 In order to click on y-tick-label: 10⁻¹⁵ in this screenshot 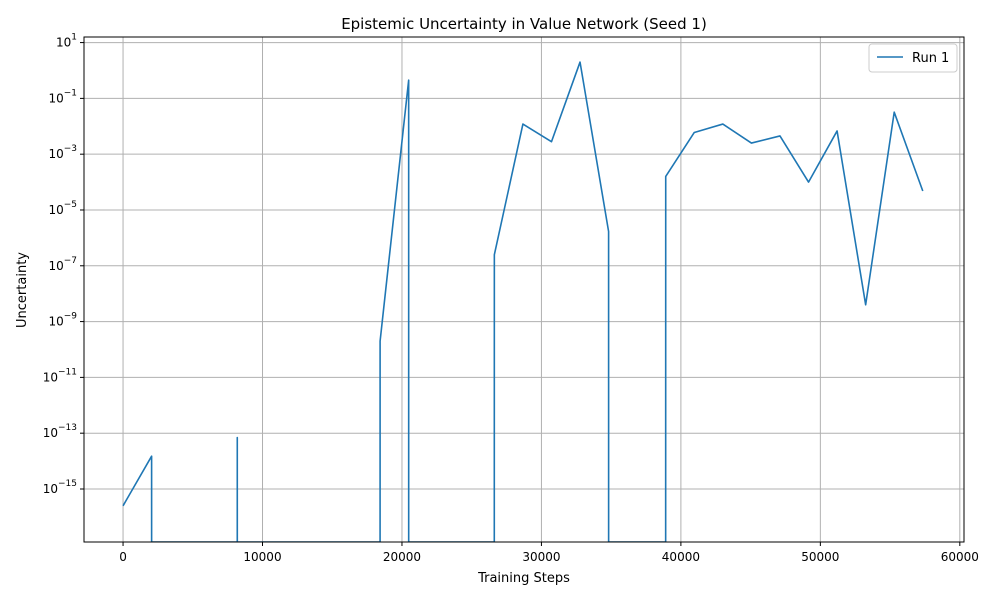, I will do `click(60, 487)`.